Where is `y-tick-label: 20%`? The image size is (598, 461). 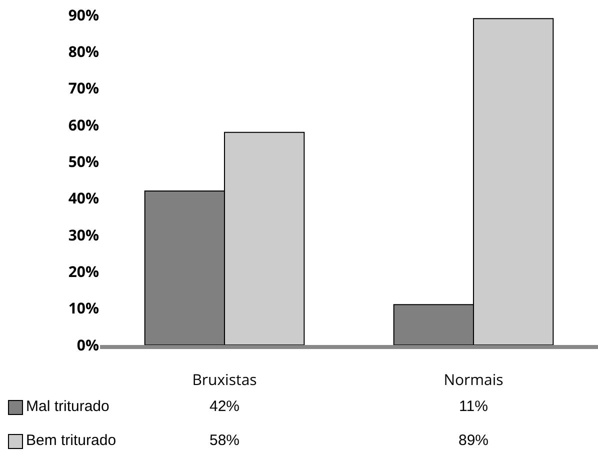
y-tick-label: 20% is located at coordinates (84, 272).